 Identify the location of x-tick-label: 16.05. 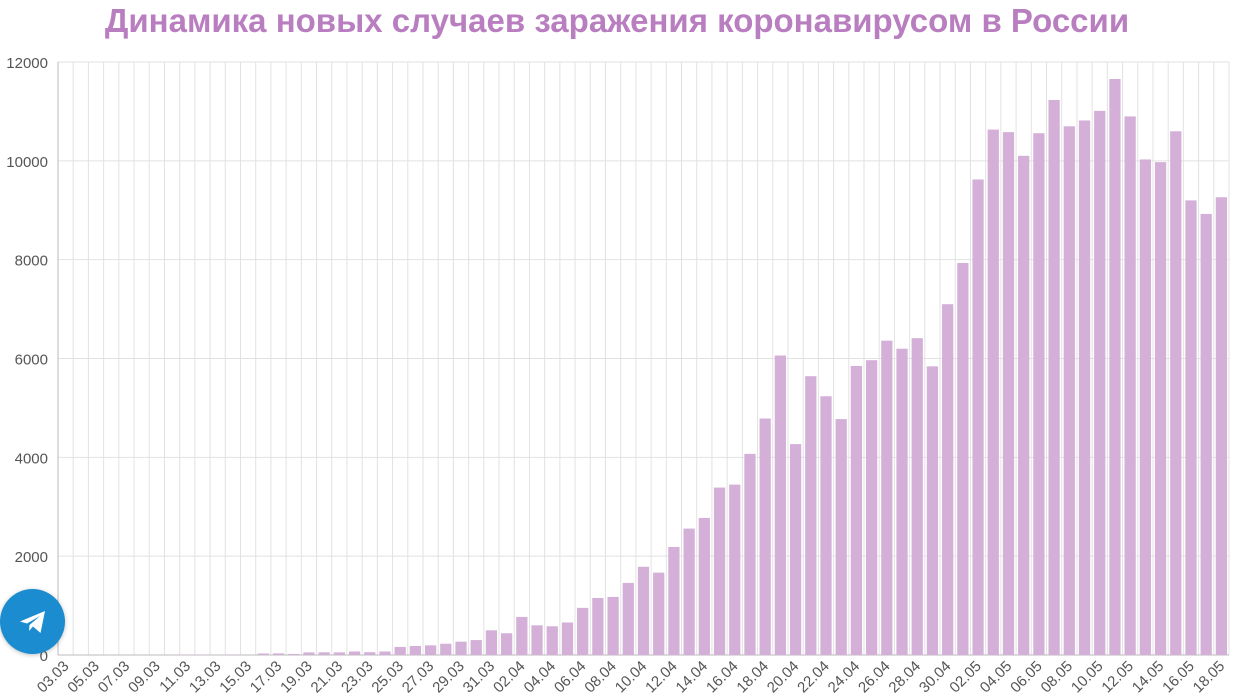
(1178, 677).